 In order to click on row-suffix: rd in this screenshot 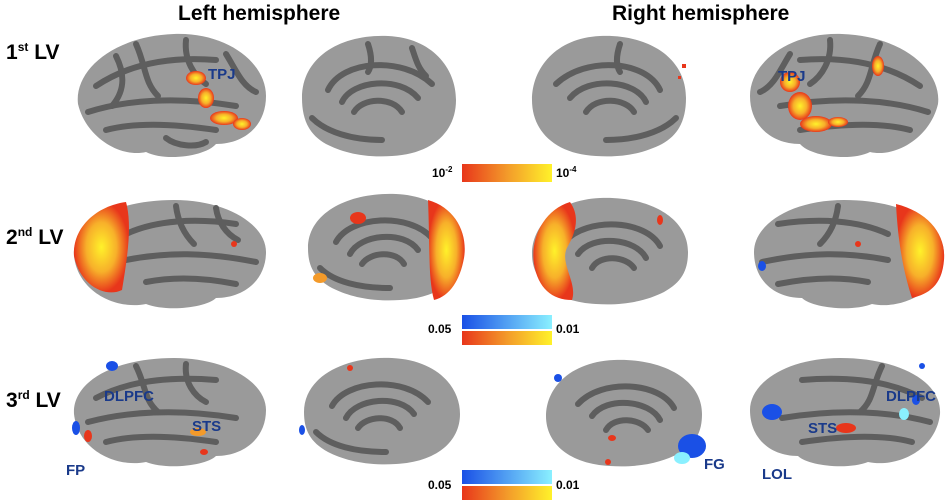, I will do `click(23, 395)`.